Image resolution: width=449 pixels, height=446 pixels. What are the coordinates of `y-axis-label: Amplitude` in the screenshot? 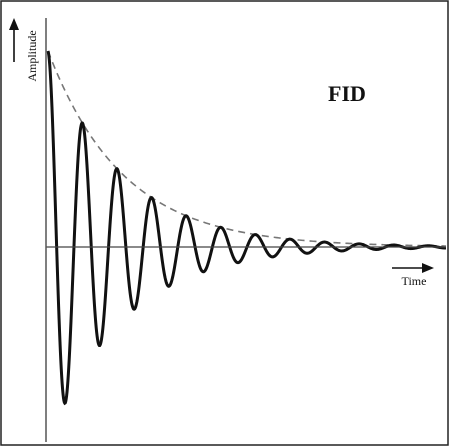 It's located at (32, 55).